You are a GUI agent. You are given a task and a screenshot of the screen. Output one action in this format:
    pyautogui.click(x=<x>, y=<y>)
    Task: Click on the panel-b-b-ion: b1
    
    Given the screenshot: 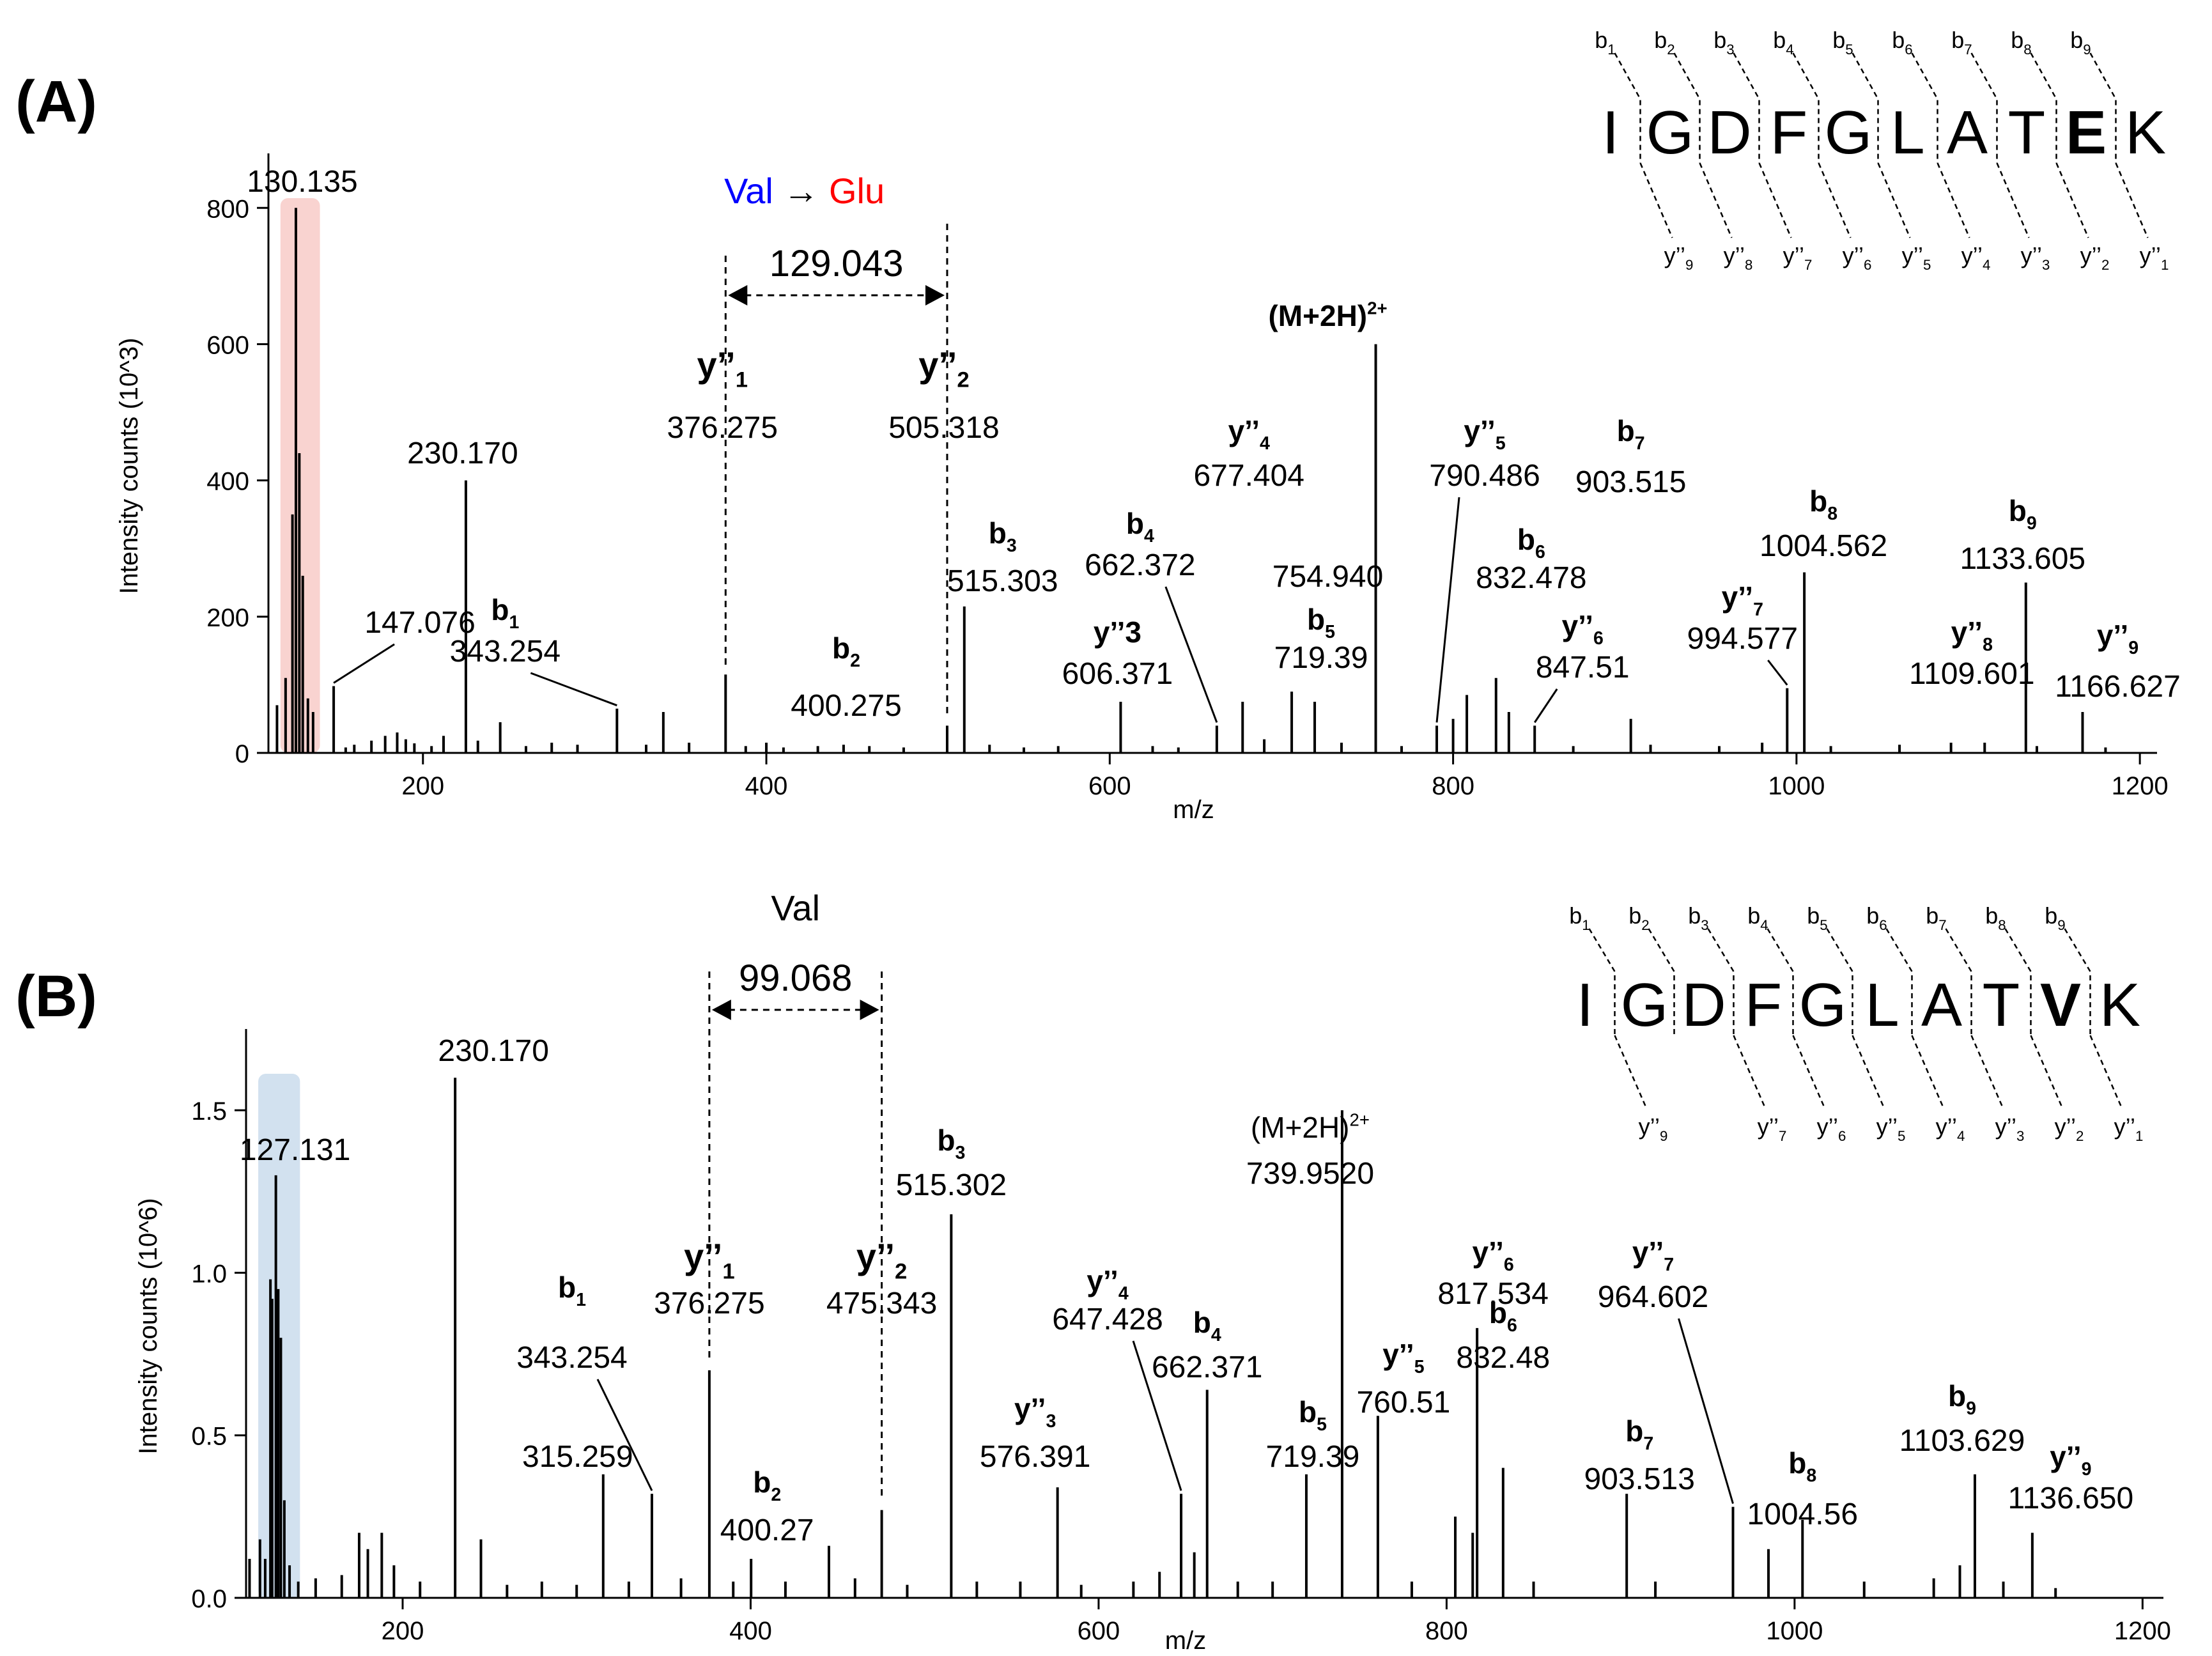 What is the action you would take?
    pyautogui.click(x=1579, y=917)
    